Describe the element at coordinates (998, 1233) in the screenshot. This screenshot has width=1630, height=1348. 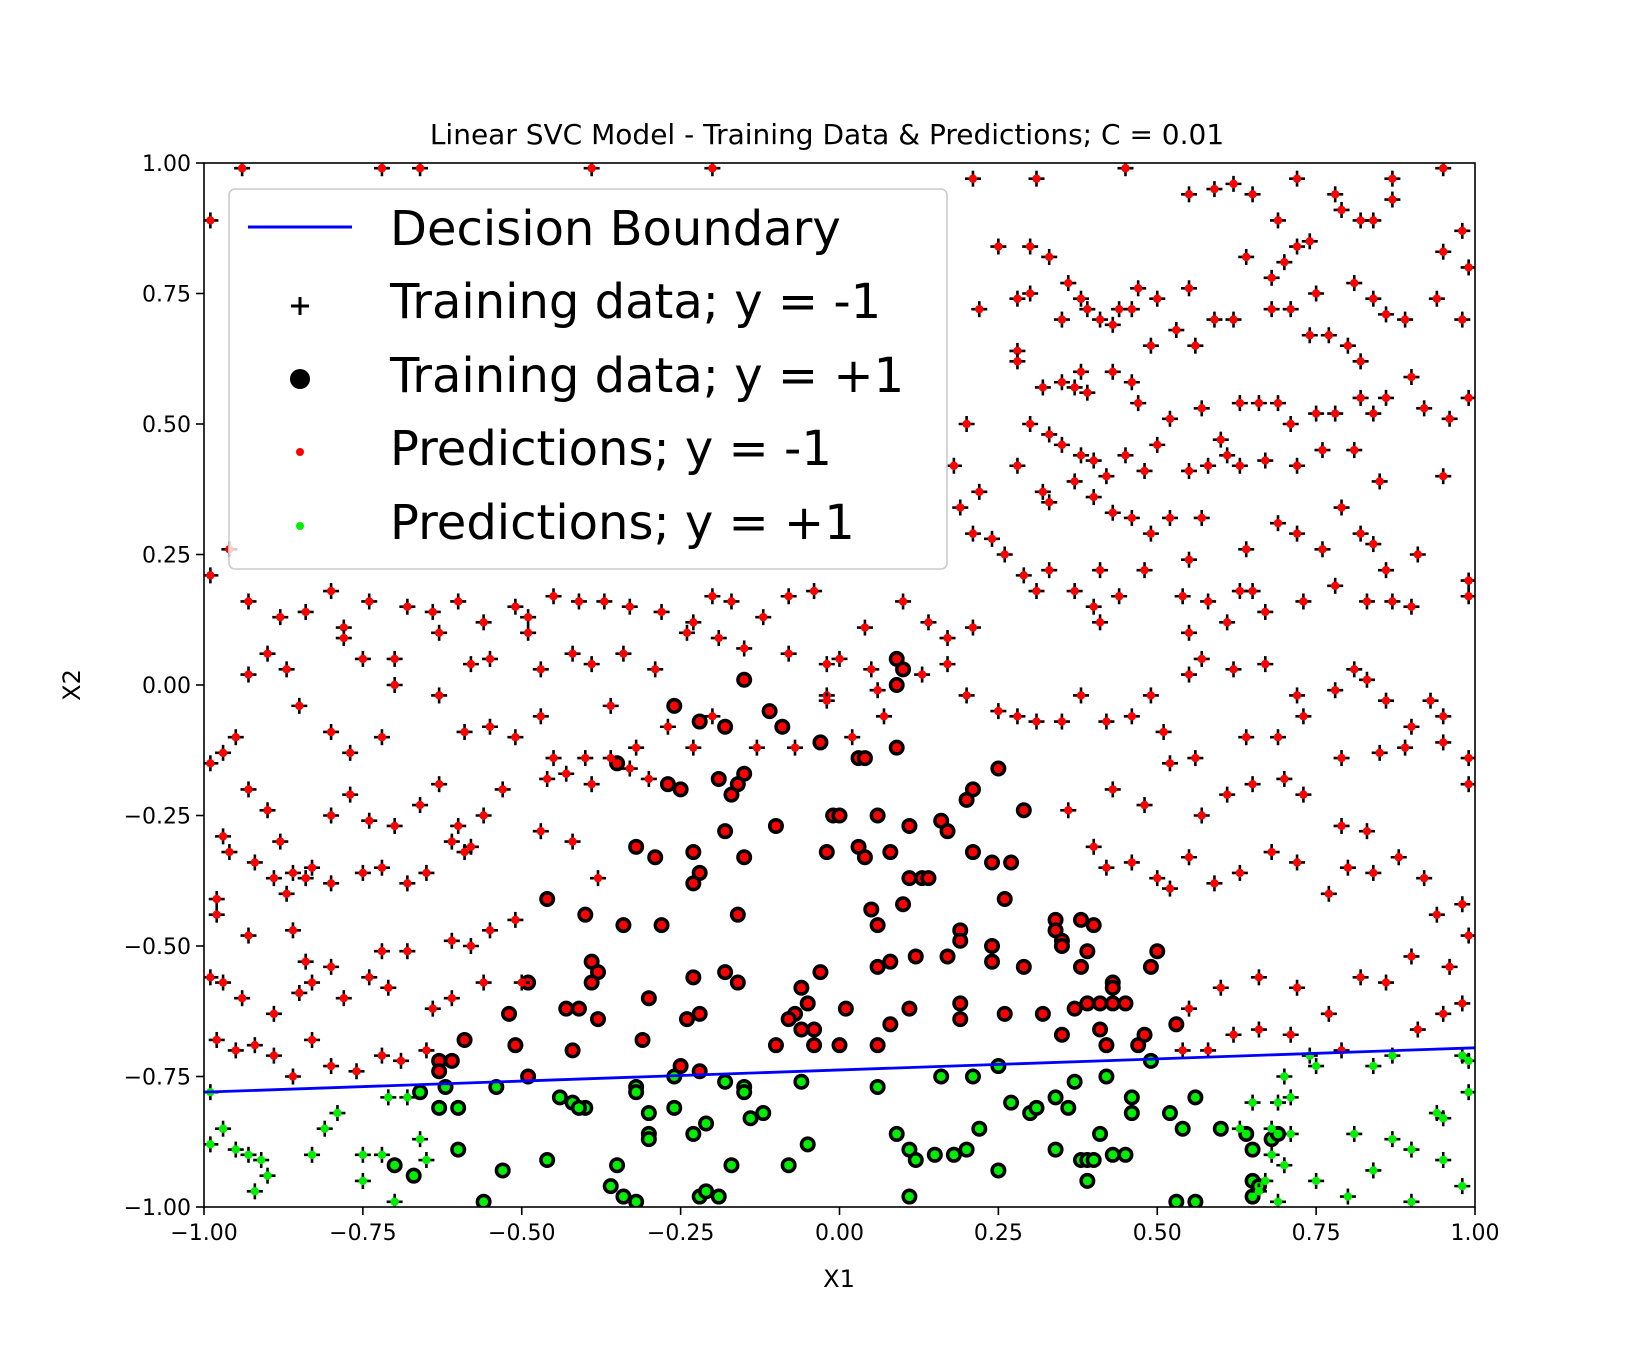
I see `x-tick-label: 0.25` at that location.